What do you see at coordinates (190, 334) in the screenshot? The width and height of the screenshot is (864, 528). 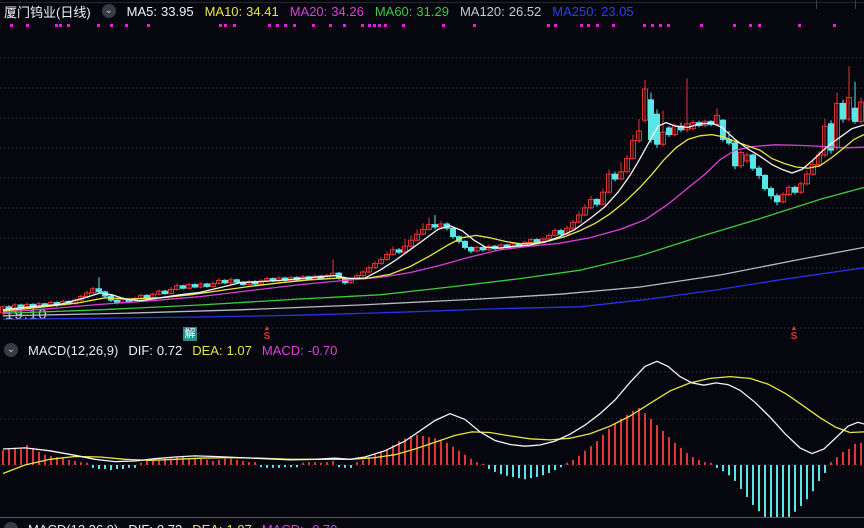 I see `jie-marker-badge: 解` at bounding box center [190, 334].